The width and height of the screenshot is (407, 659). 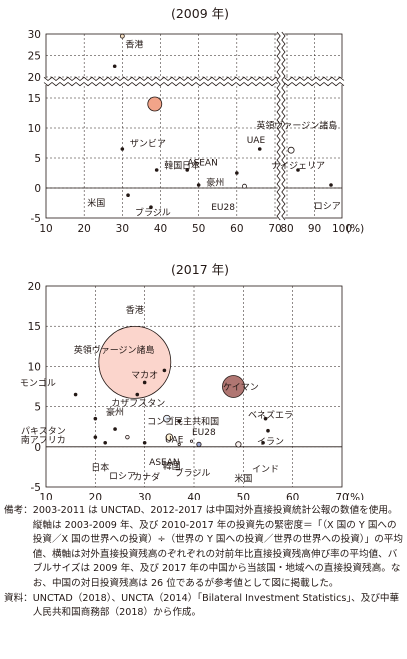 What do you see at coordinates (43, 440) in the screenshot?
I see `chart-2017-label-南アフリカ: 南アフリカ` at bounding box center [43, 440].